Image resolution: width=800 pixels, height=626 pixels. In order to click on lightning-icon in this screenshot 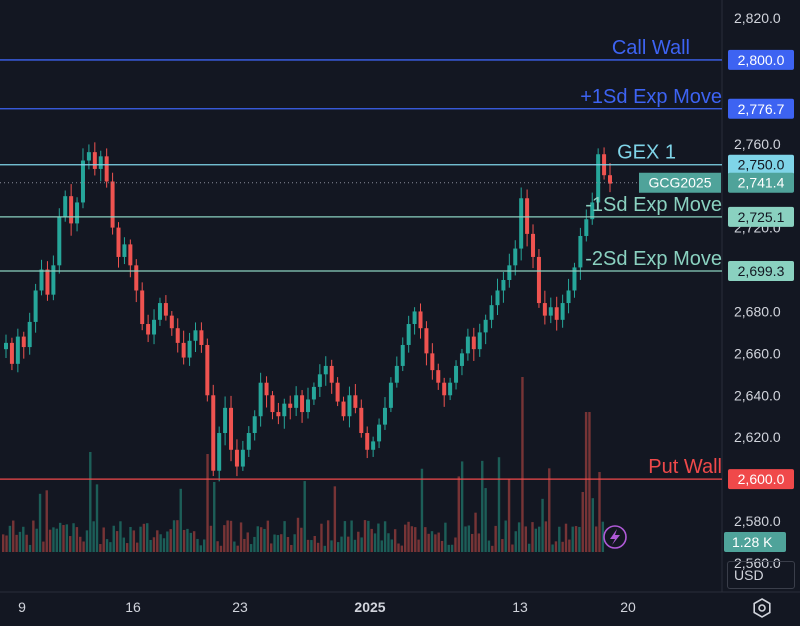, I will do `click(615, 537)`.